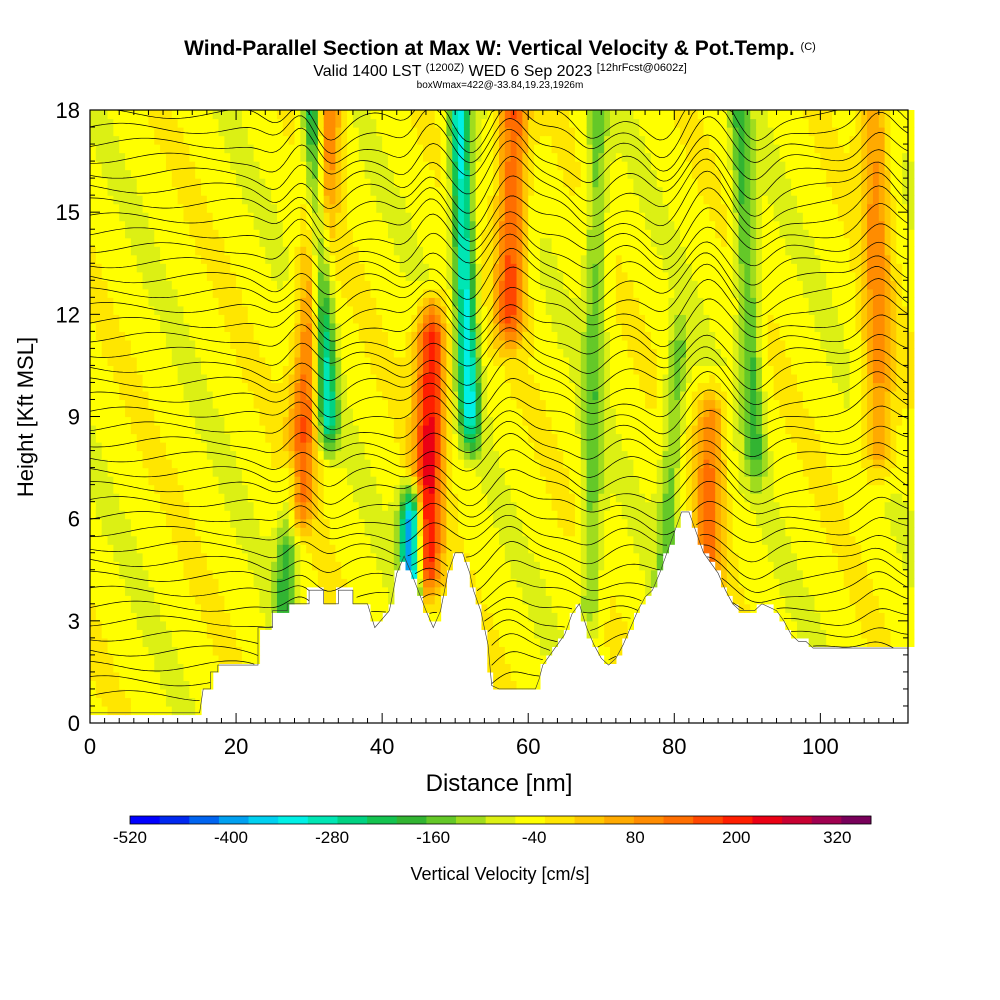 The height and width of the screenshot is (1000, 1000). What do you see at coordinates (641, 68) in the screenshot?
I see `forecast-info: [12hrFcst@0602z]` at bounding box center [641, 68].